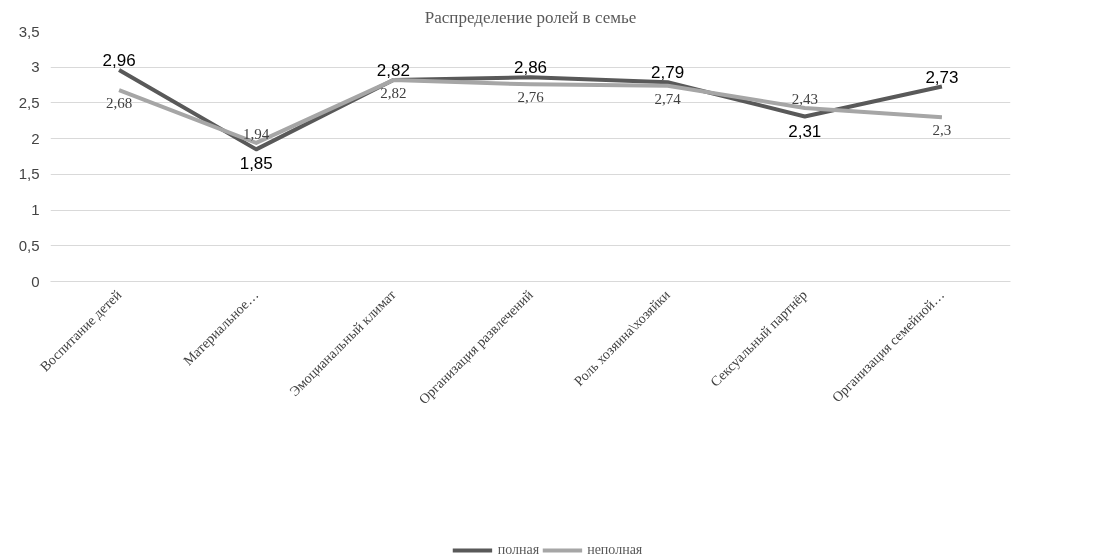 The height and width of the screenshot is (558, 1110). What do you see at coordinates (35, 138) in the screenshot?
I see `y-tick-label: 2` at bounding box center [35, 138].